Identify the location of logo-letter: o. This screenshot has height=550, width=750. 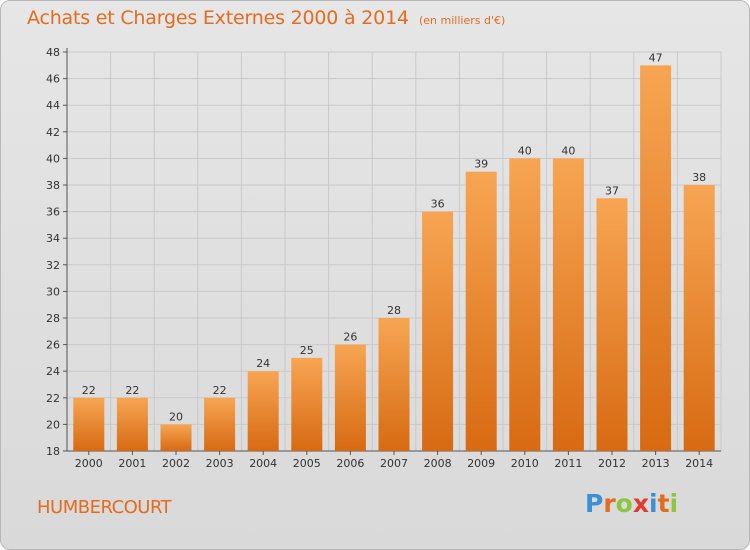
(624, 503).